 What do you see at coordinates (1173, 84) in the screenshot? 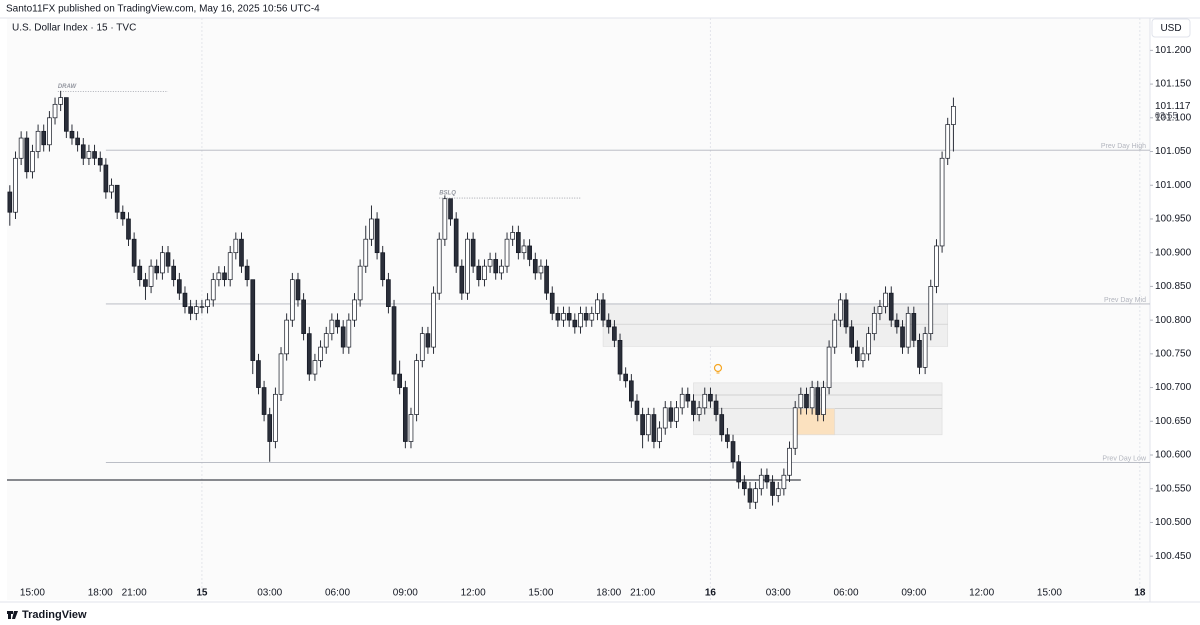
I see `y-tick-label: 101.150` at bounding box center [1173, 84].